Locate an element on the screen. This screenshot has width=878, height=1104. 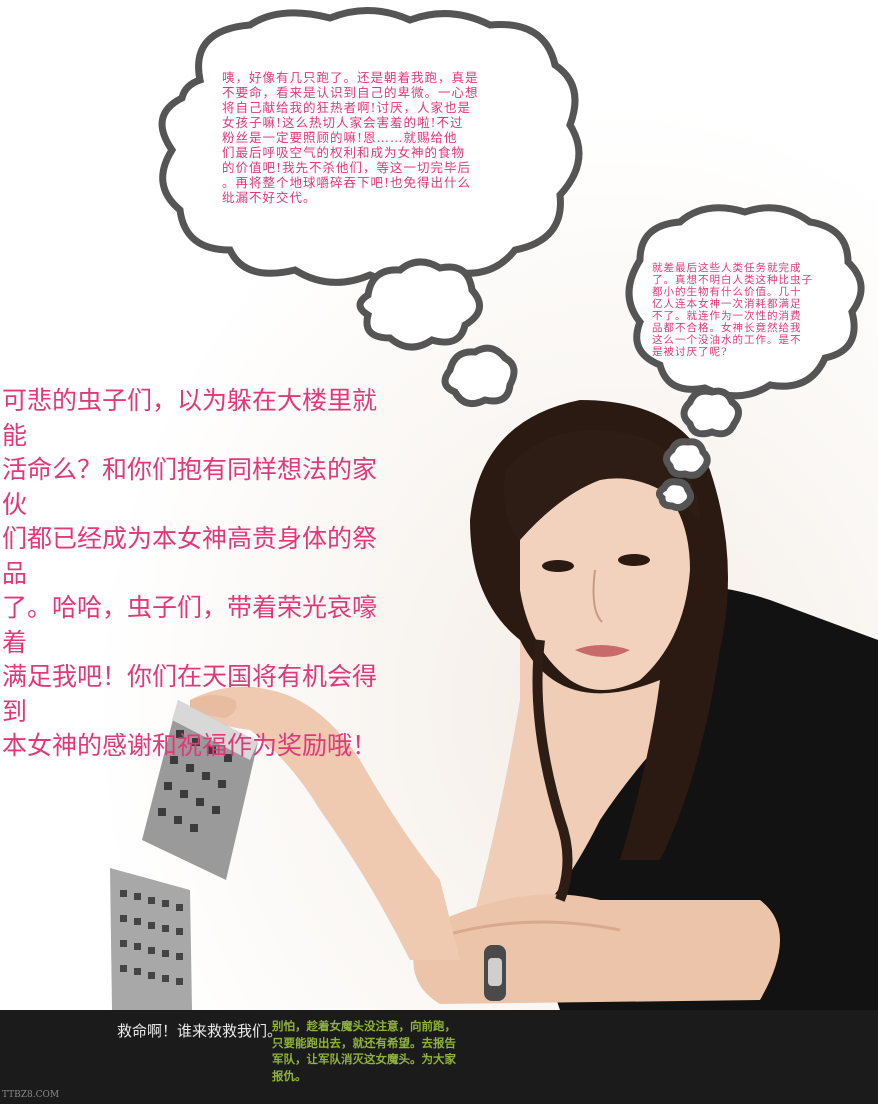
cry-for-help-text: 救命啊！谁来救救我们。 is located at coordinates (200, 1031).